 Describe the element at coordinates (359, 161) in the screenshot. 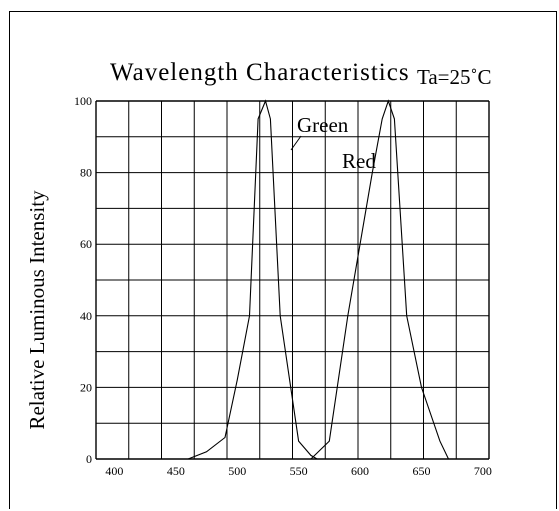

I see `series-label-red: Red` at that location.